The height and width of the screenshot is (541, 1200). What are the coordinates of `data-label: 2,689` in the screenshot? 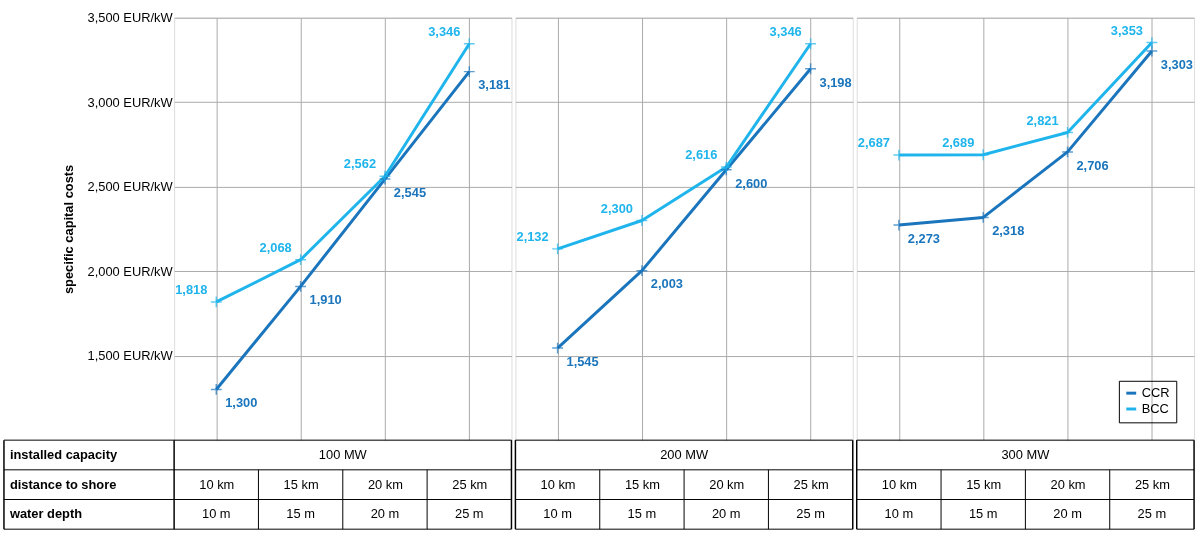 It's located at (958, 142).